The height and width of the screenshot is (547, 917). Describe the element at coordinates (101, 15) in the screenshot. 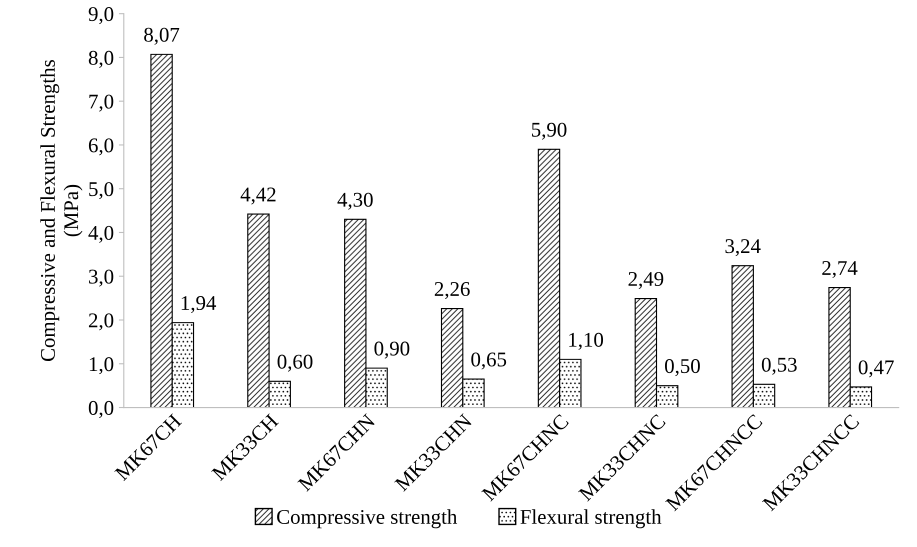

I see `y-tick-label: 9,0` at that location.